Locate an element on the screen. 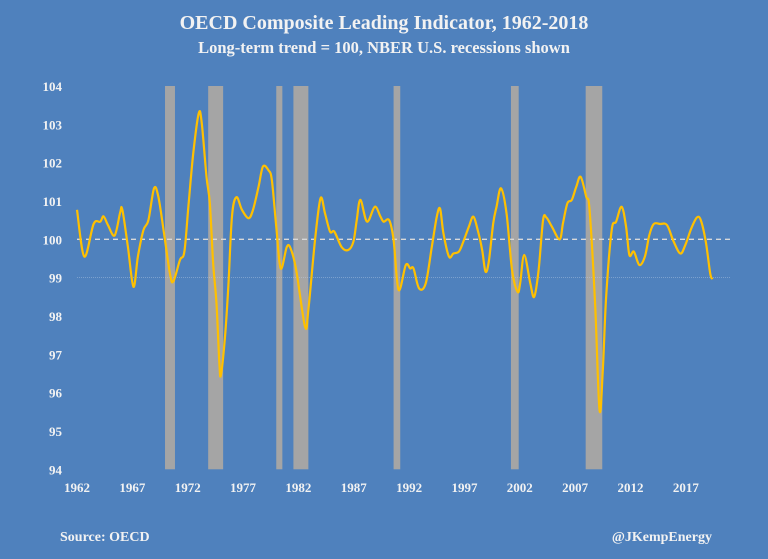 Image resolution: width=768 pixels, height=559 pixels. y-tick-label: 98 is located at coordinates (56, 316).